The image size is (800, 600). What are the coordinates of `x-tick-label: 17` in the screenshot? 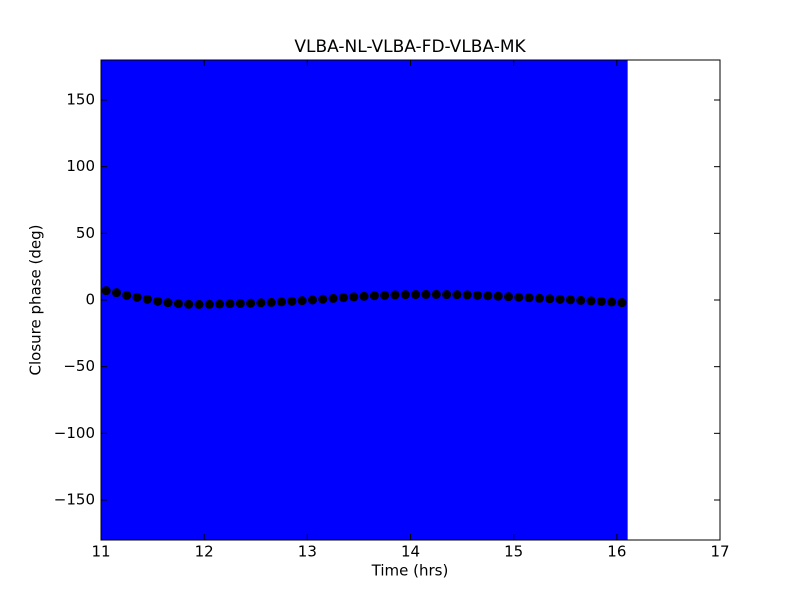 It's located at (719, 552).